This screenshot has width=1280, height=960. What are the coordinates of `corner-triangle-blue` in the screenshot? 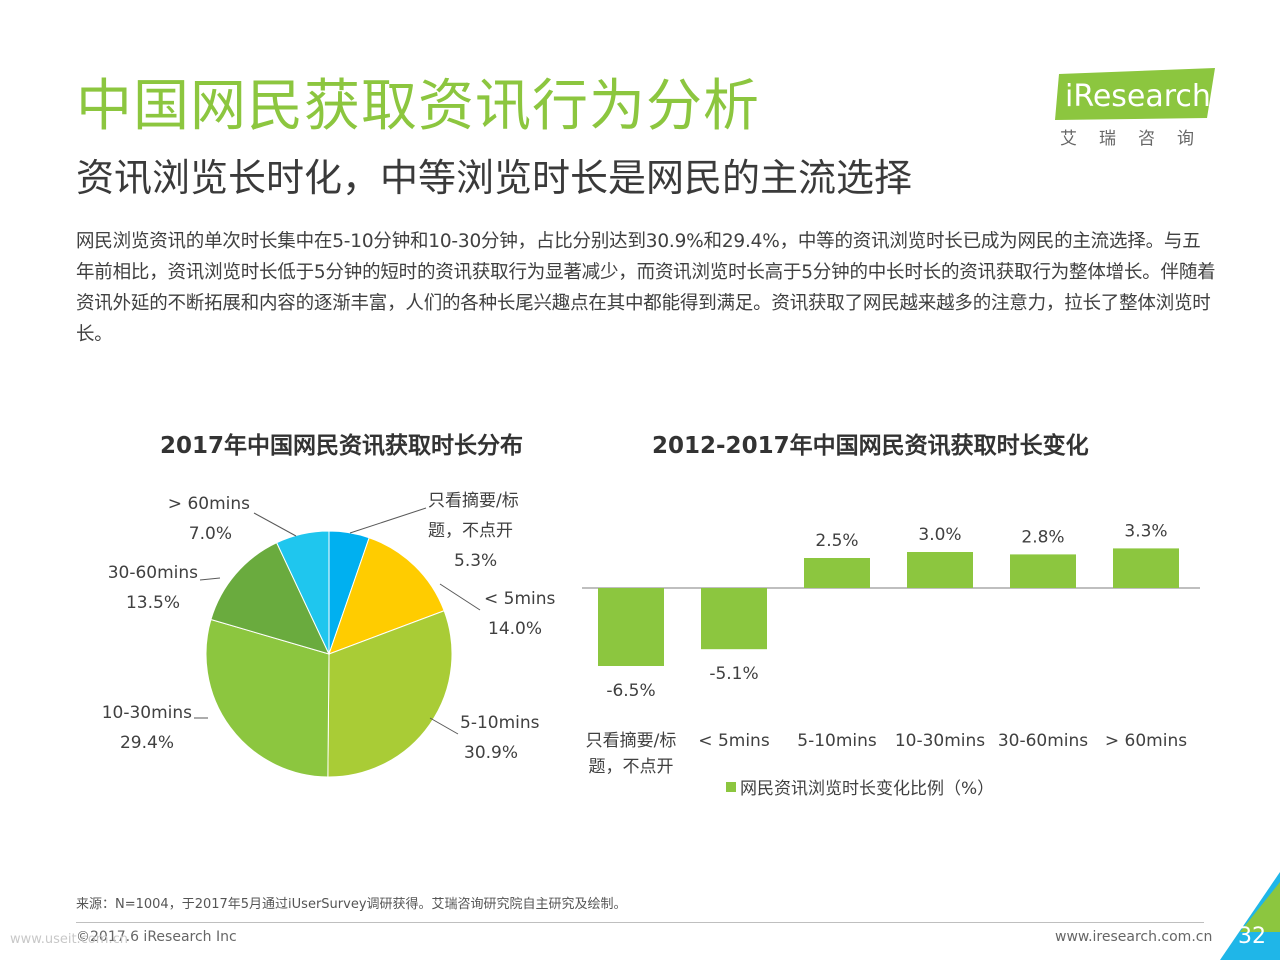 It's located at (1250, 916).